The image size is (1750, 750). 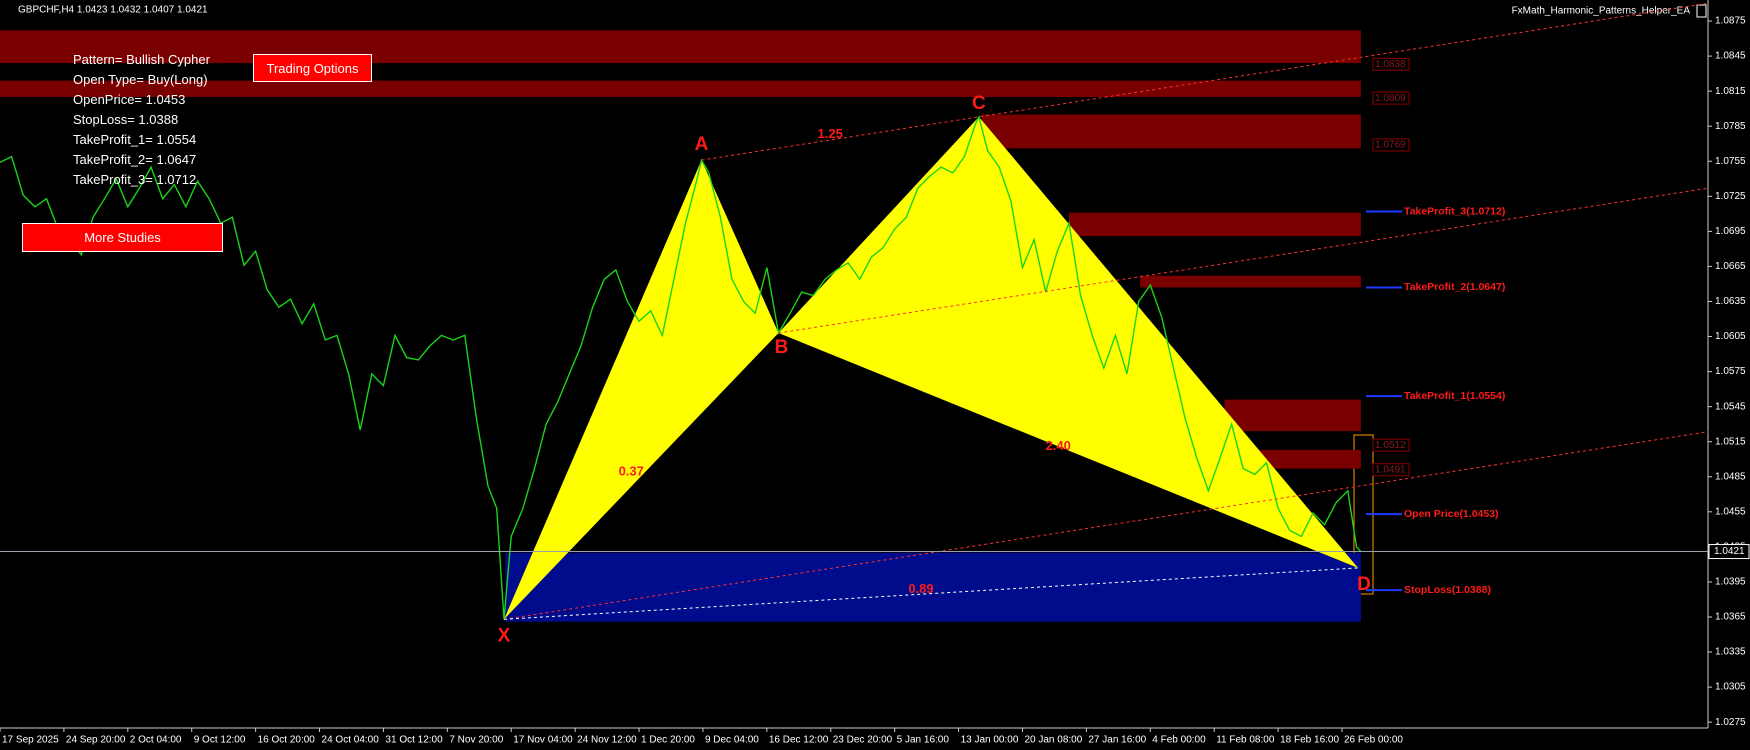 I want to click on info-line: Open Type= Buy(Long), so click(x=140, y=79).